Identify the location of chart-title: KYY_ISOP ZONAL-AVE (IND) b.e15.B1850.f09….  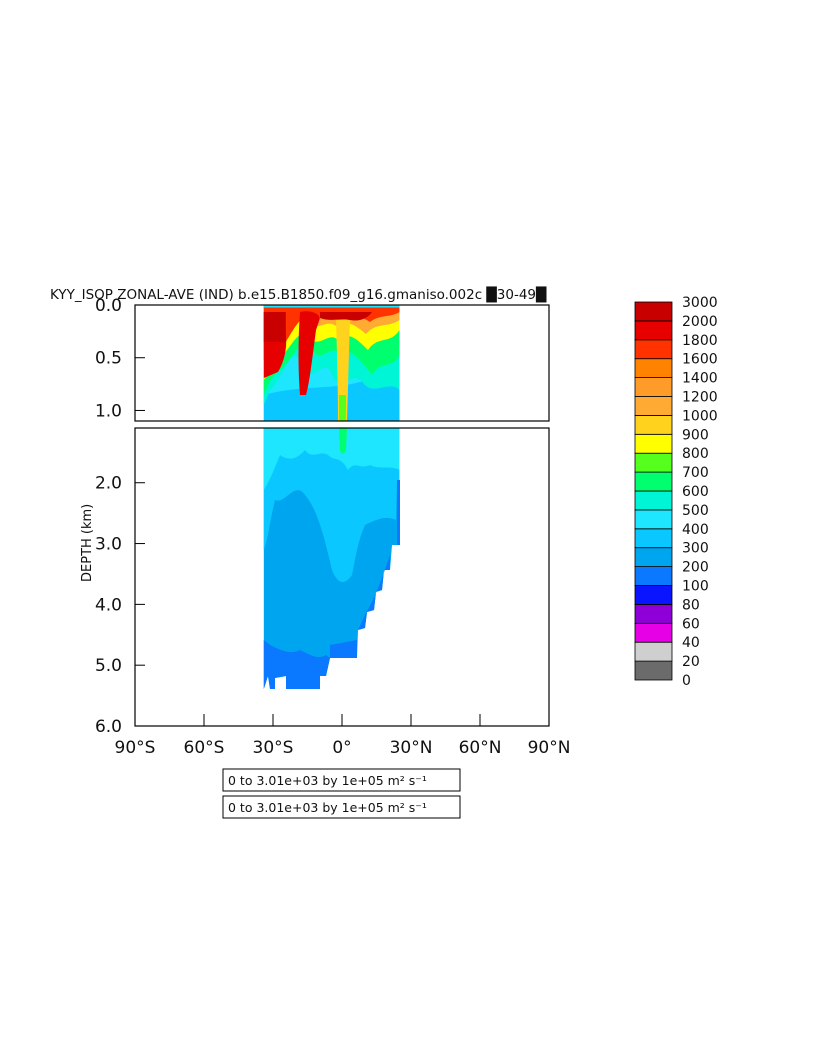
(298, 294).